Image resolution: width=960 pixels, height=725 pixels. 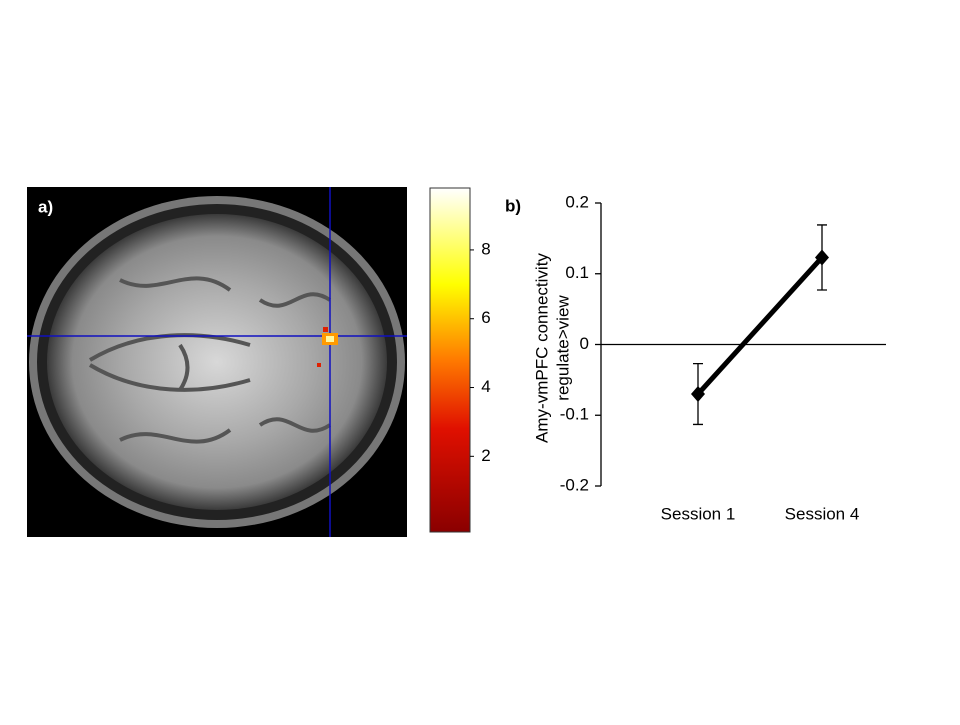 I want to click on colorbar-tick-label: 6, so click(x=485, y=317).